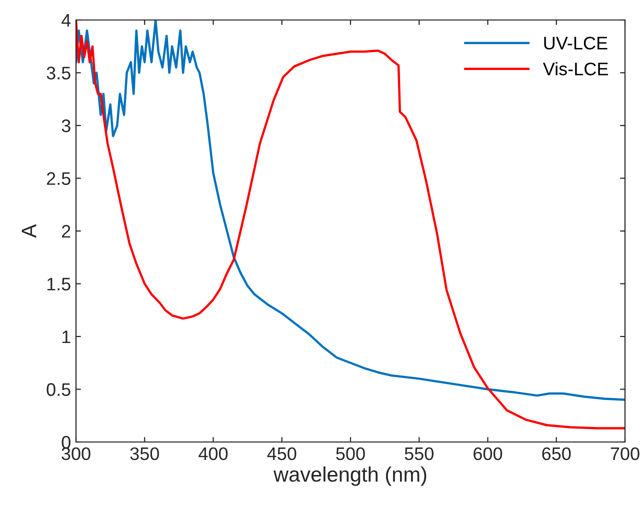 This screenshot has width=643, height=508. I want to click on y-tick-label: 2, so click(66, 231).